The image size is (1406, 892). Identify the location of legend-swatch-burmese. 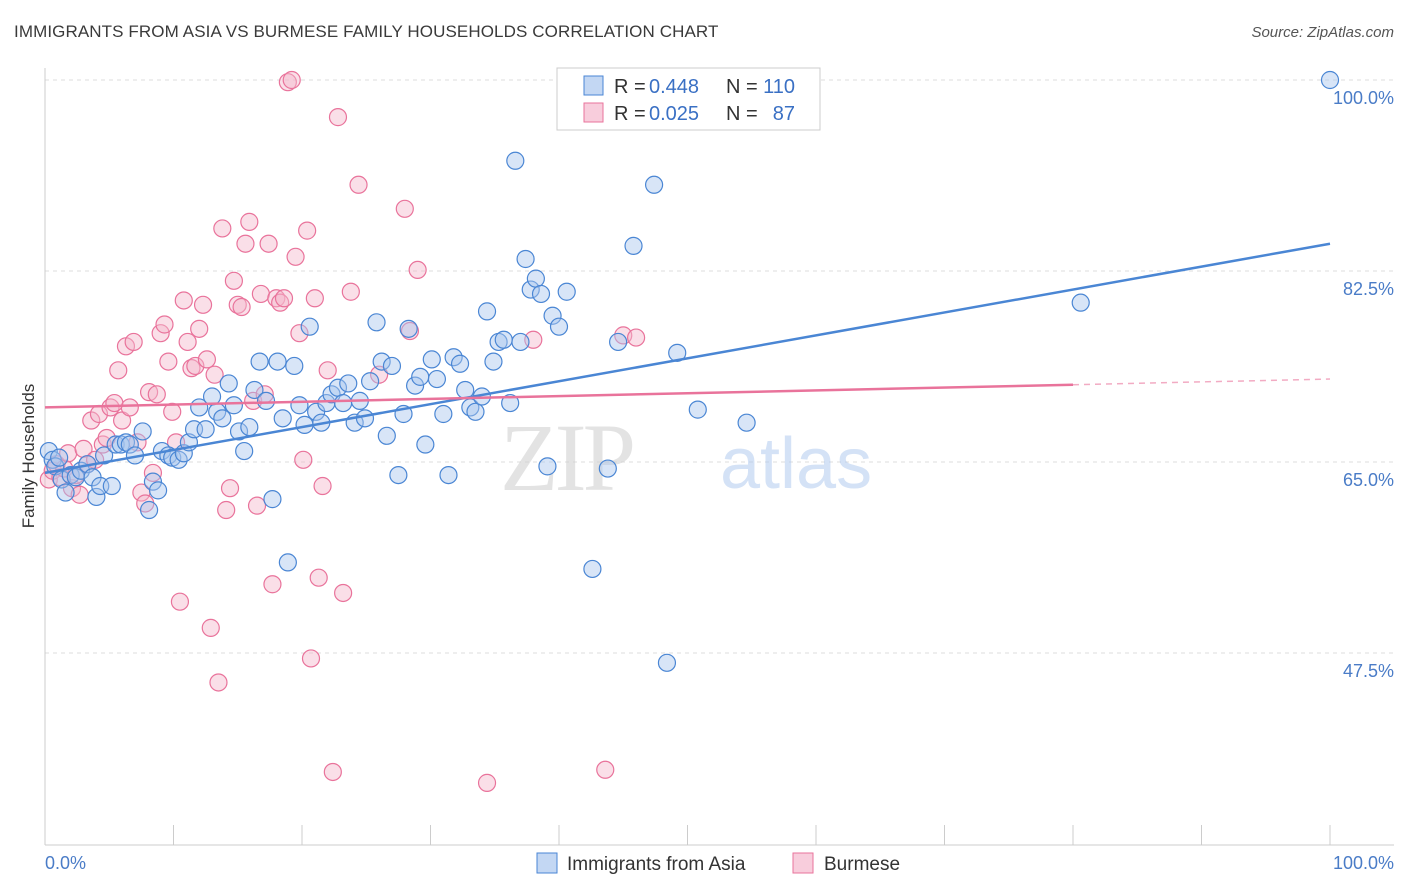
(593, 112).